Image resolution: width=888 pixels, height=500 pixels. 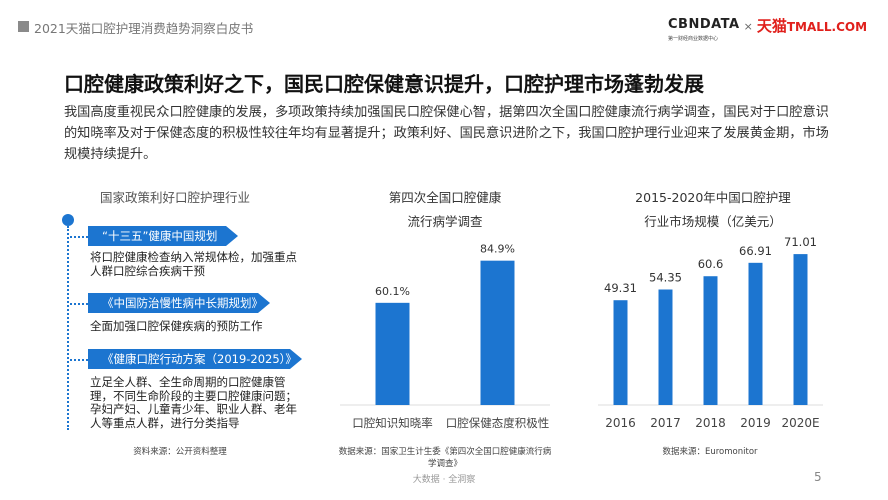 What do you see at coordinates (444, 480) in the screenshot?
I see `footer-slogan: 大数据 · 全洞察` at bounding box center [444, 480].